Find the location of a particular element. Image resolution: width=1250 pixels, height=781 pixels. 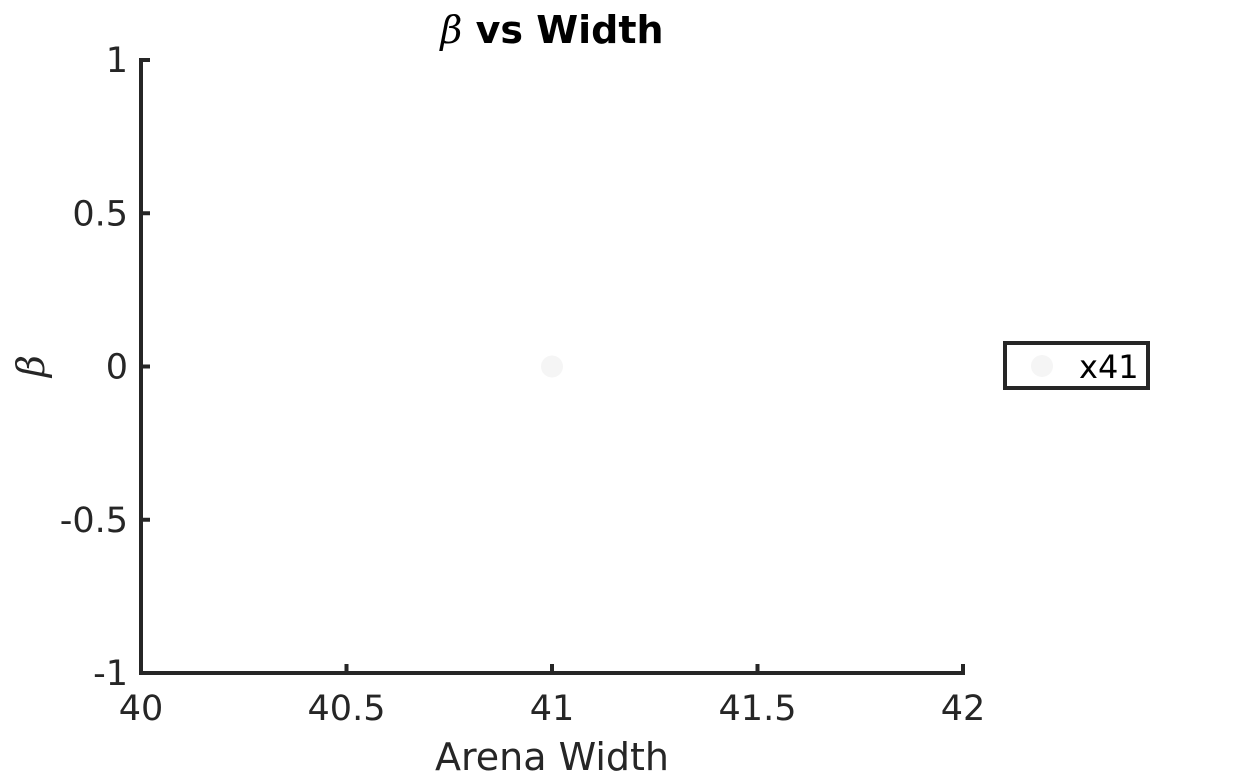

legend-box is located at coordinates (1076, 365).